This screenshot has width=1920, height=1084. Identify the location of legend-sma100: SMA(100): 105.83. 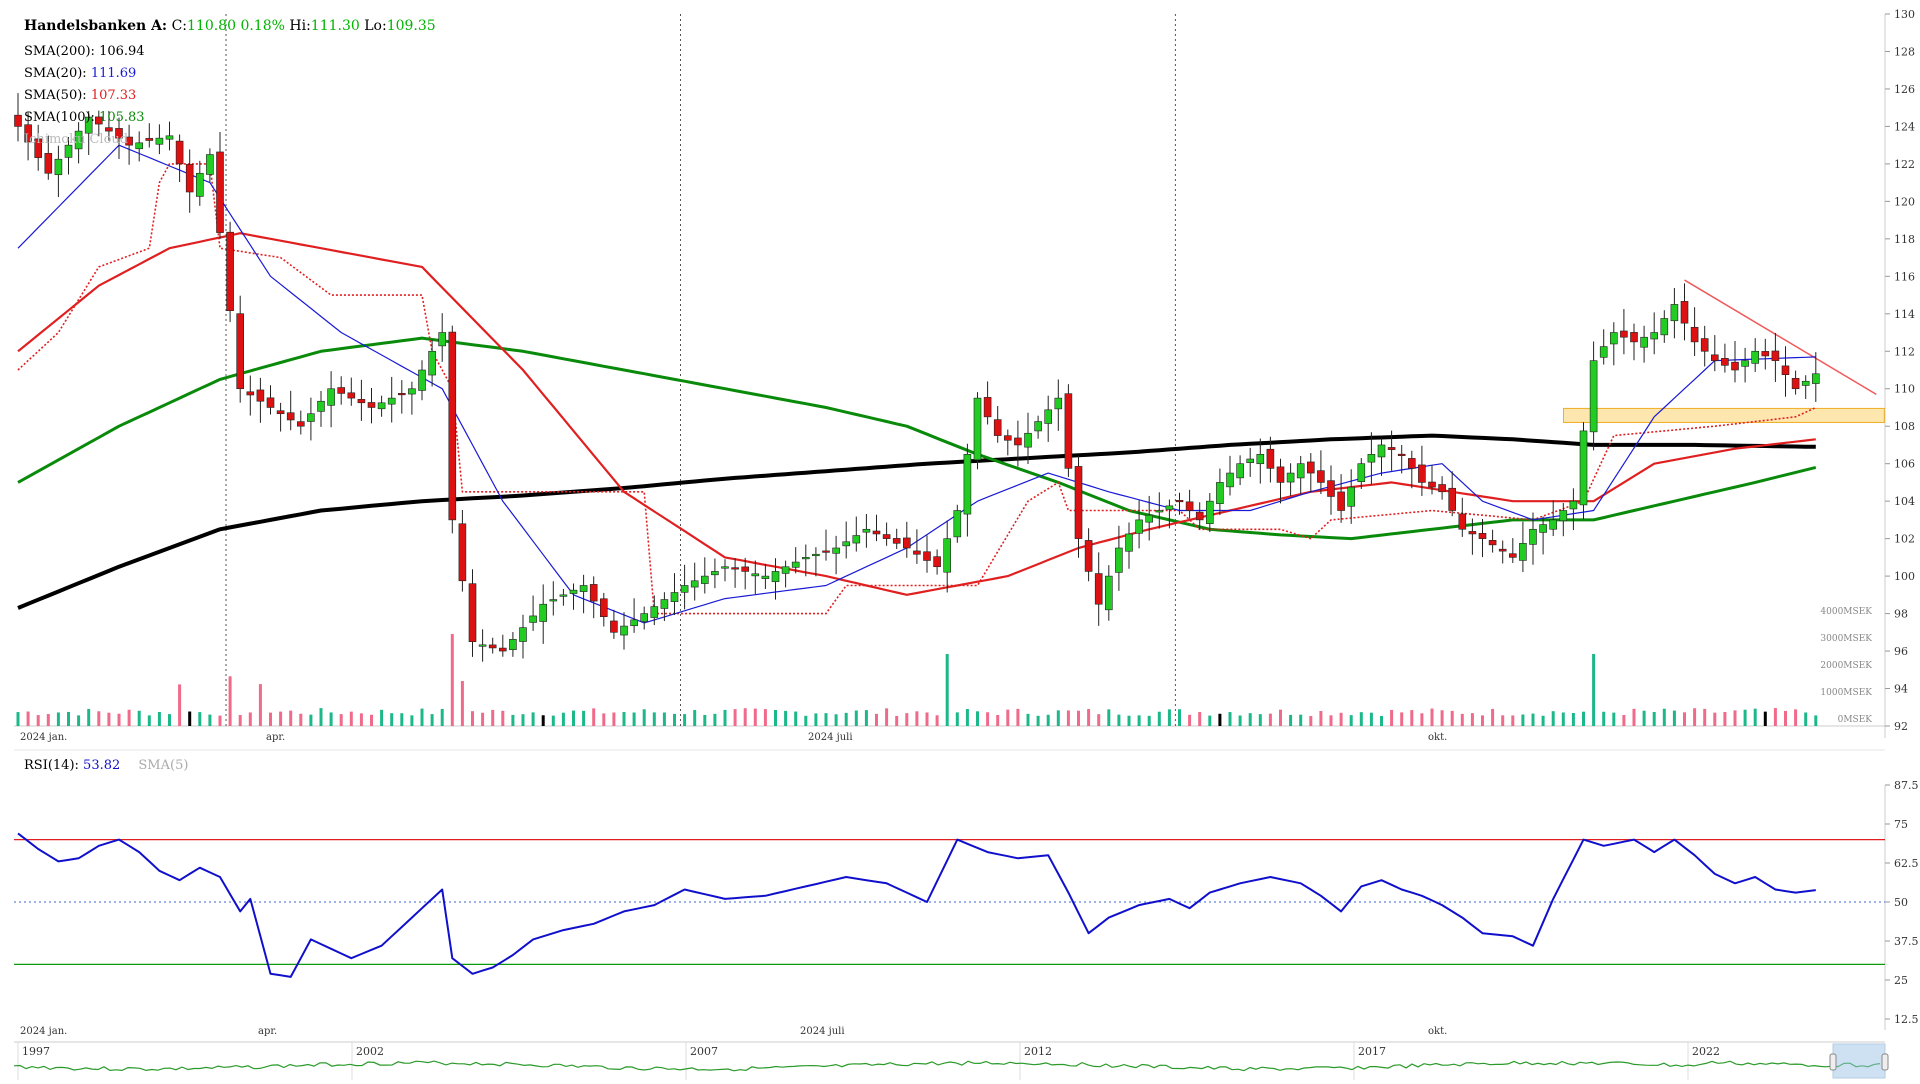
(84, 117).